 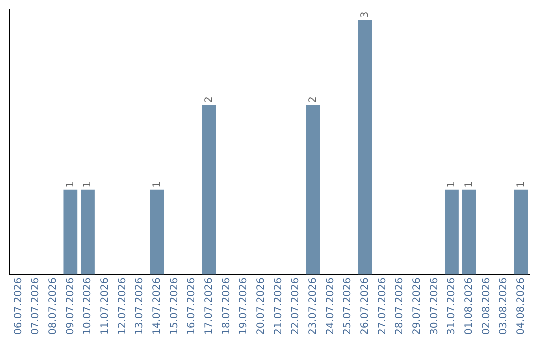 I want to click on x-tick-label: 10.07.2026, so click(x=88, y=307).